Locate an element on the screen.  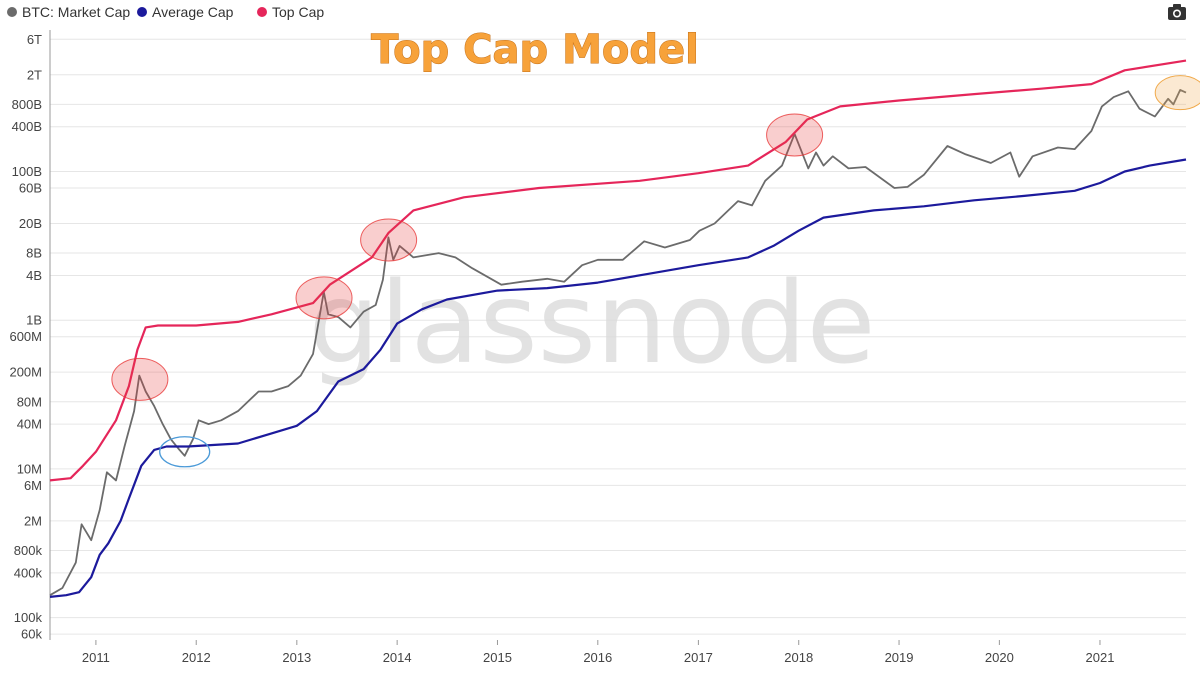
x-tick-label: 2013 is located at coordinates (296, 657).